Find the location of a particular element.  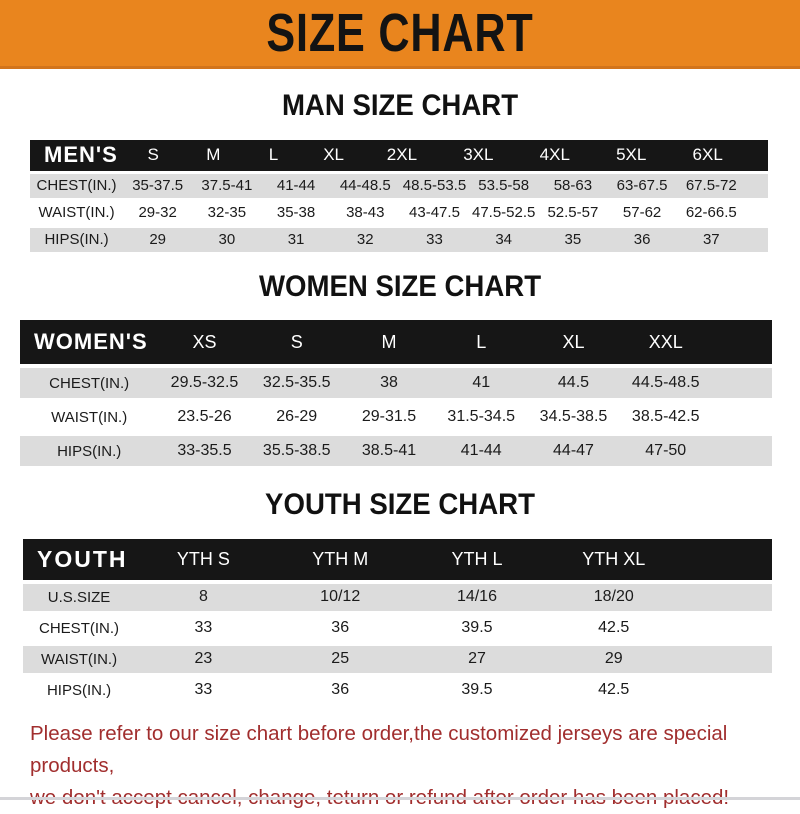

table-cell: 31.5-34.5 is located at coordinates (481, 416).